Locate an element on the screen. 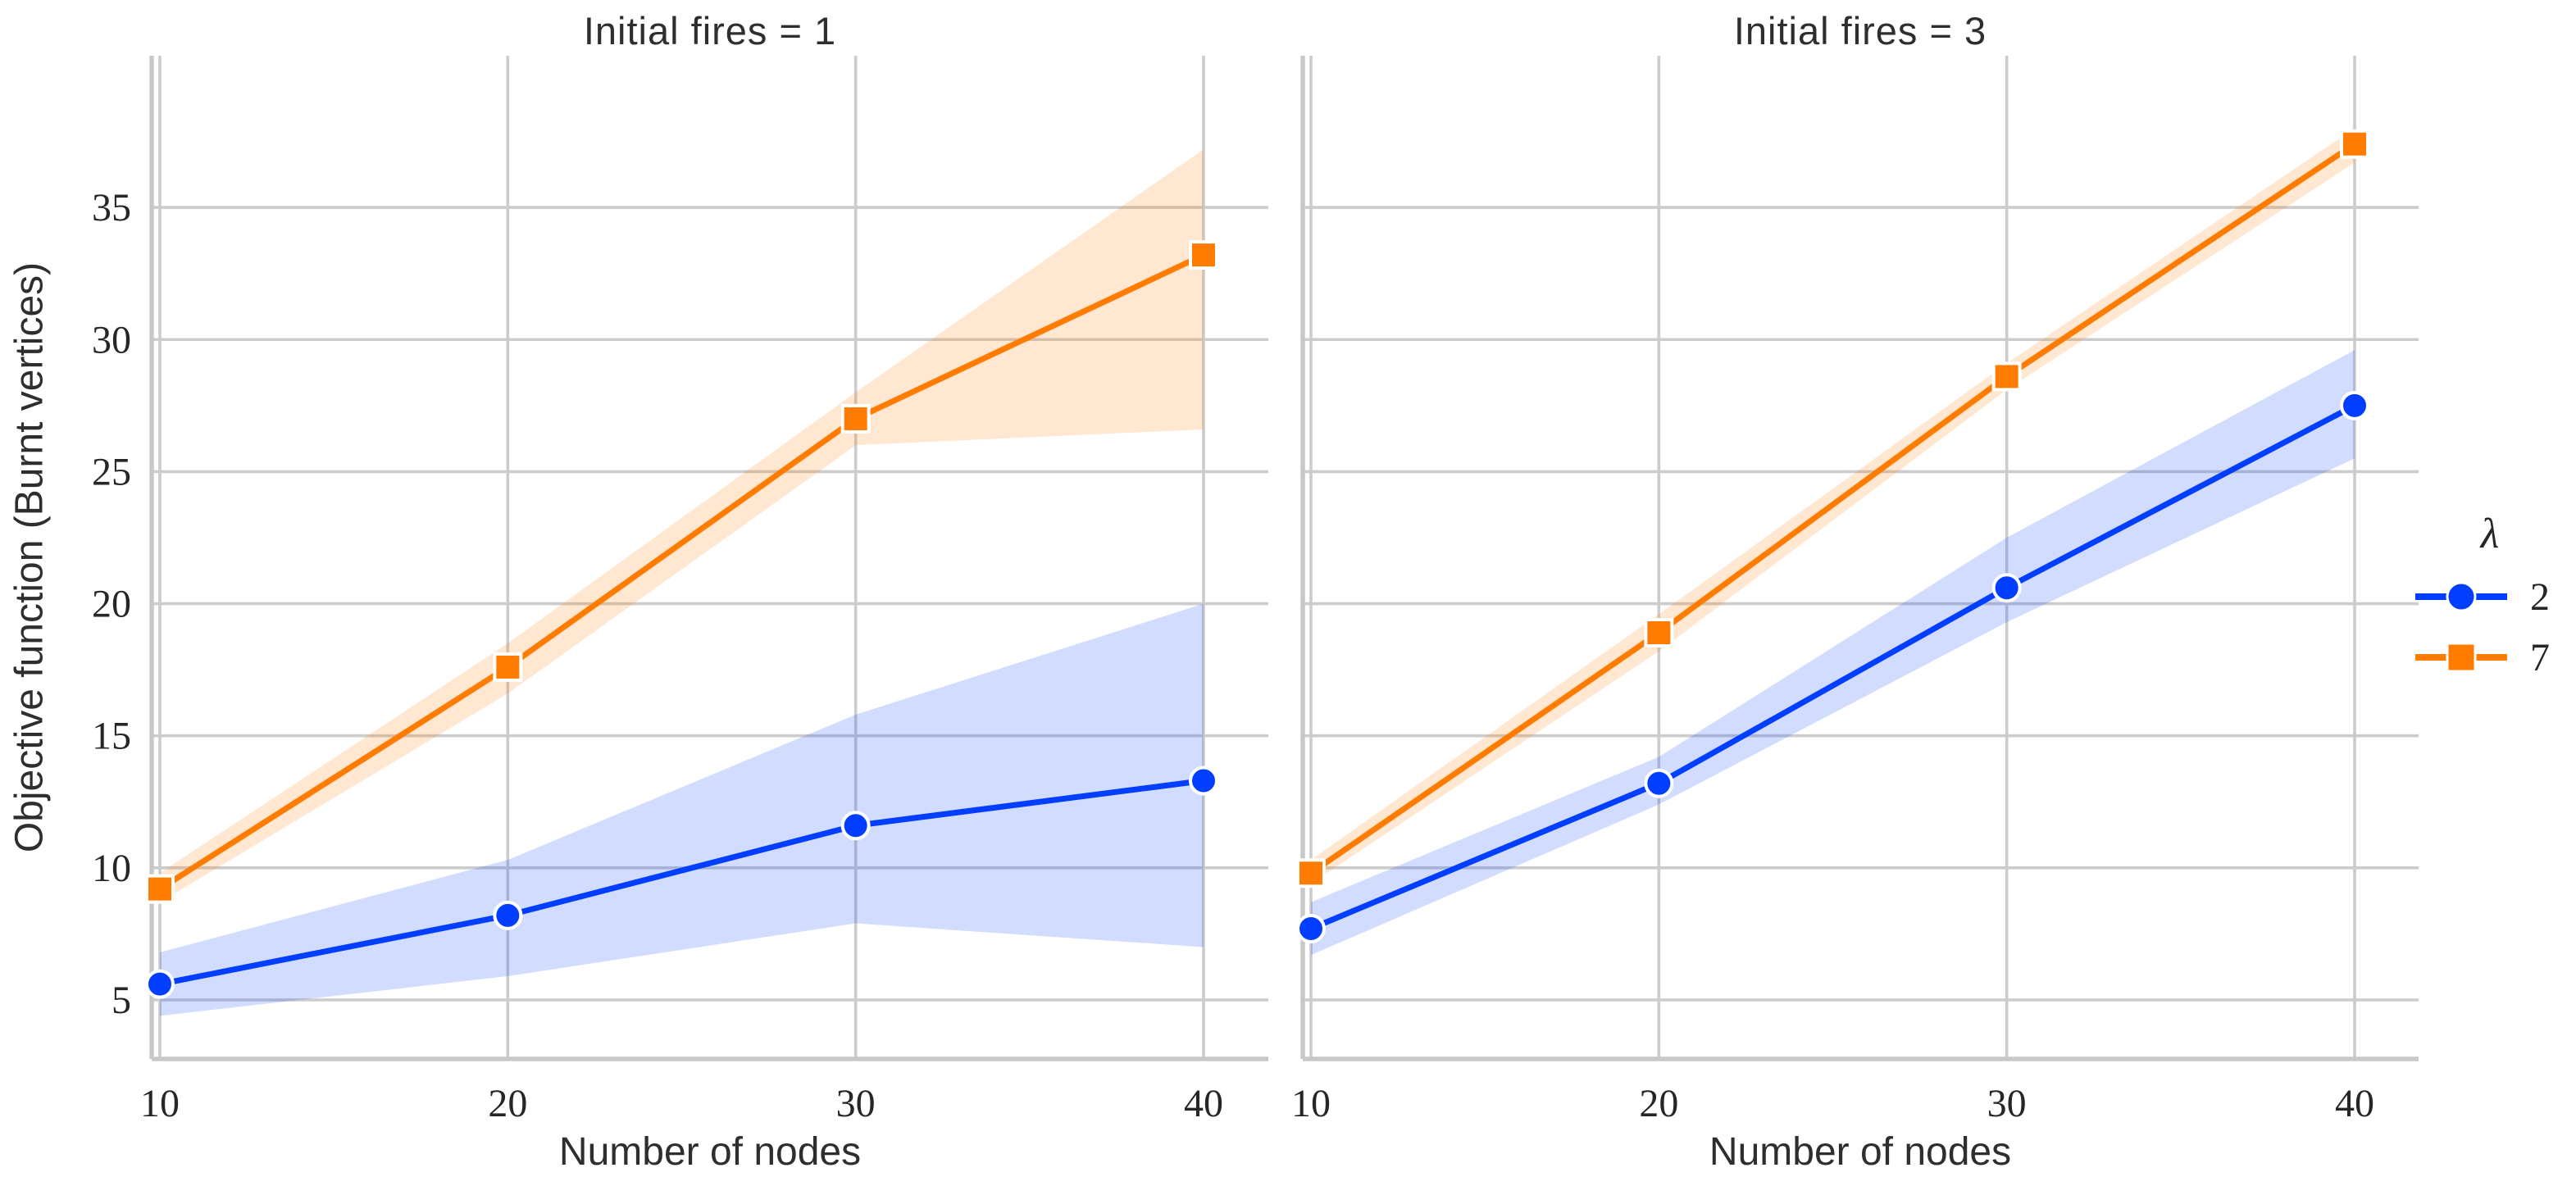 This screenshot has height=1195, width=2576. y-tick-label: 30 is located at coordinates (111, 339).